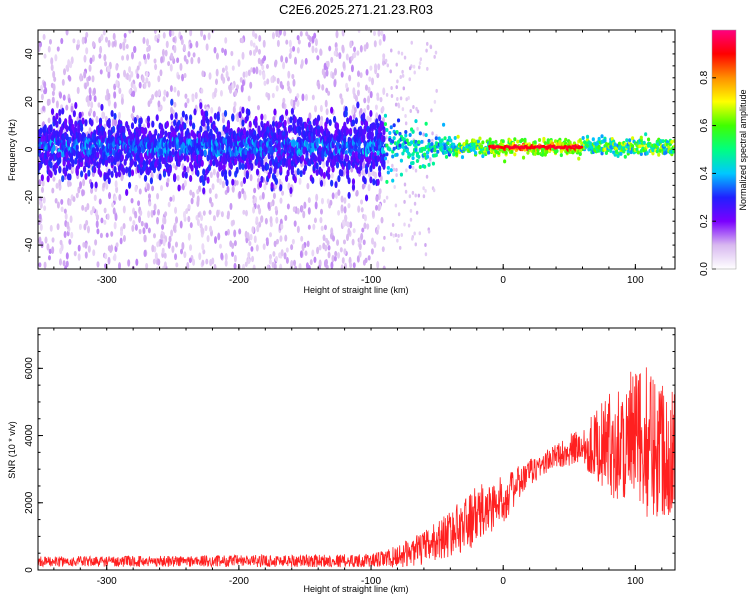 This screenshot has width=750, height=600. What do you see at coordinates (239, 581) in the screenshot?
I see `snr-x-tick-label: -200` at bounding box center [239, 581].